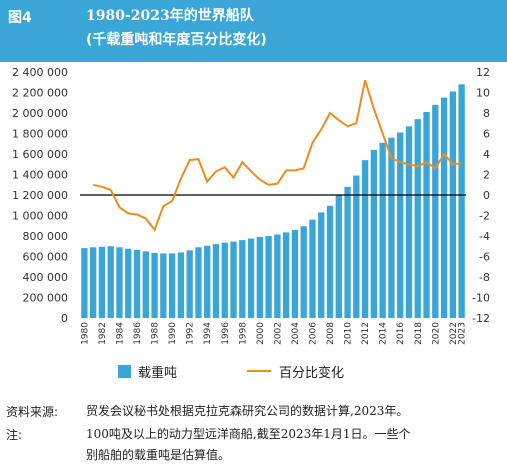 The width and height of the screenshot is (507, 471). Describe the element at coordinates (483, 72) in the screenshot. I see `right-tick-label: 12` at that location.